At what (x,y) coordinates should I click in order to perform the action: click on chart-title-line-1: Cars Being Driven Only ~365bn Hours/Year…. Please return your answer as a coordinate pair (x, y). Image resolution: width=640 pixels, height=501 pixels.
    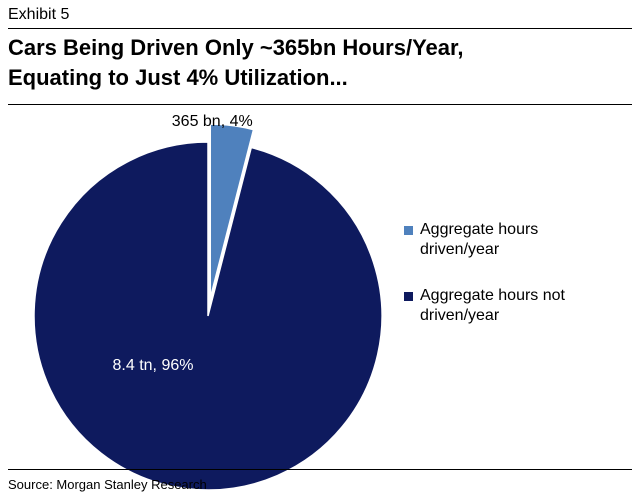
    Looking at the image, I should click on (236, 47).